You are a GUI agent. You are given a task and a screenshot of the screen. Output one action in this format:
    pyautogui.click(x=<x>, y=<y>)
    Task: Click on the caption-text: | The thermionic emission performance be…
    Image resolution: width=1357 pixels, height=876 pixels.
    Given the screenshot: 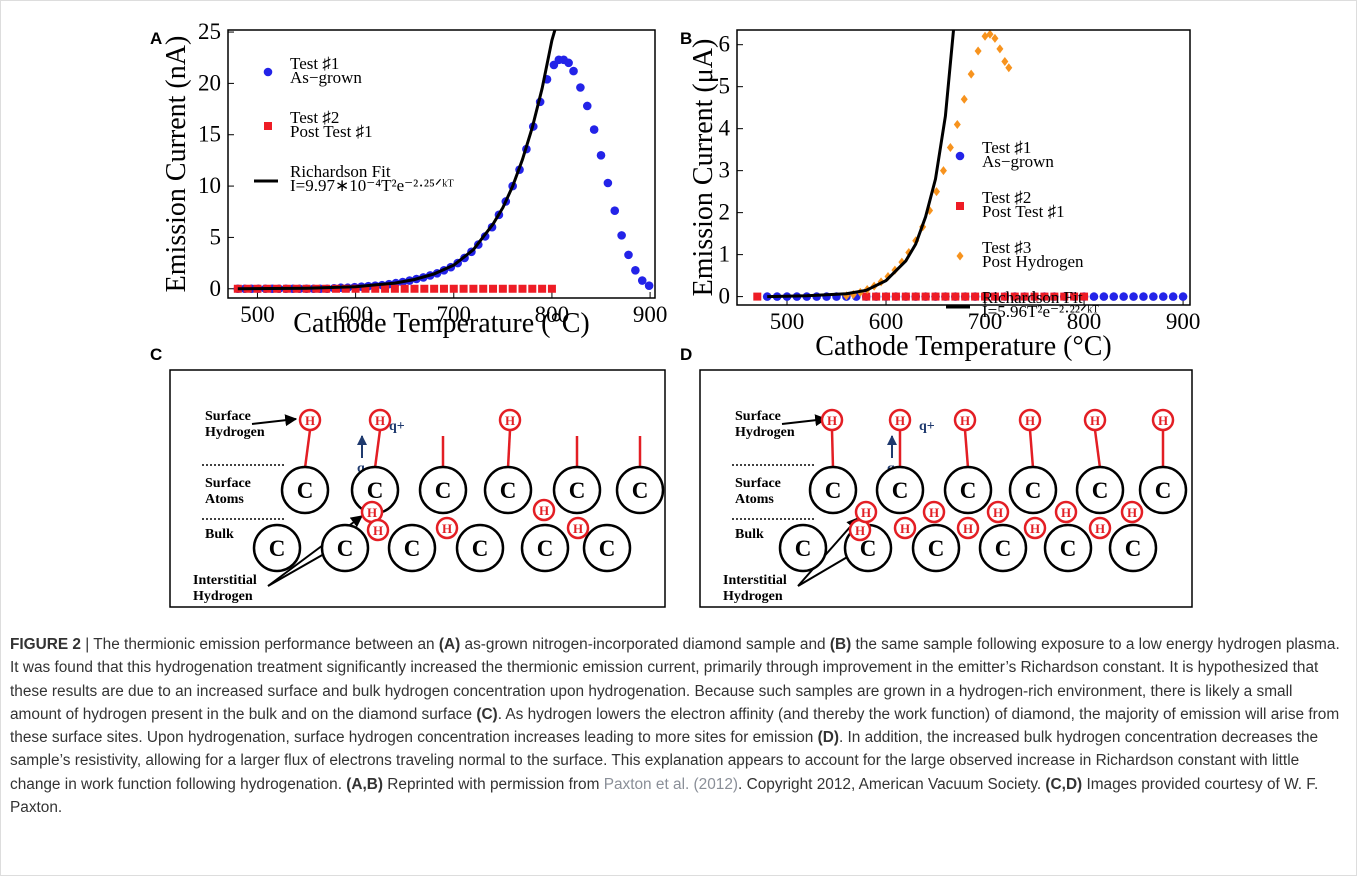 What is the action you would take?
    pyautogui.click(x=259, y=644)
    